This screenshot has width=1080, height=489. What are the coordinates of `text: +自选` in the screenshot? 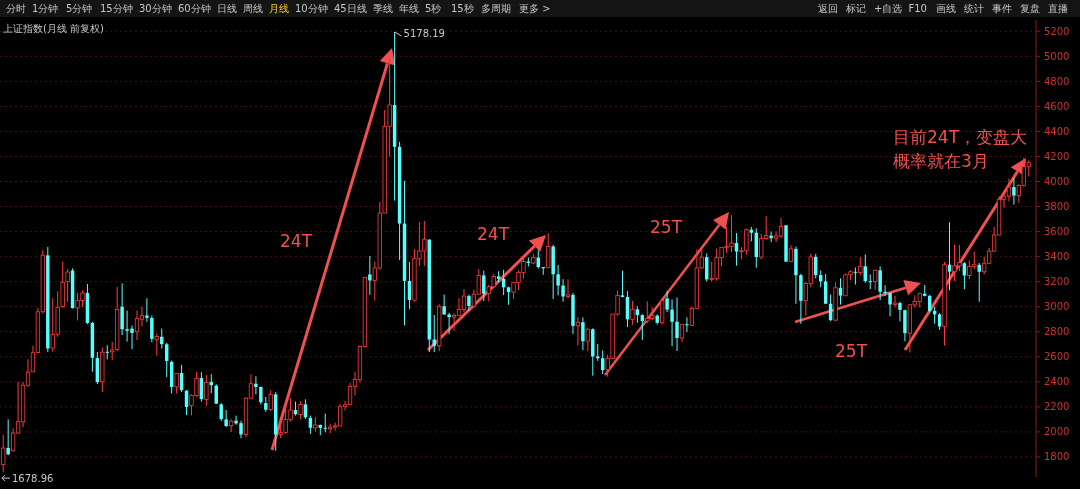 It's located at (888, 8).